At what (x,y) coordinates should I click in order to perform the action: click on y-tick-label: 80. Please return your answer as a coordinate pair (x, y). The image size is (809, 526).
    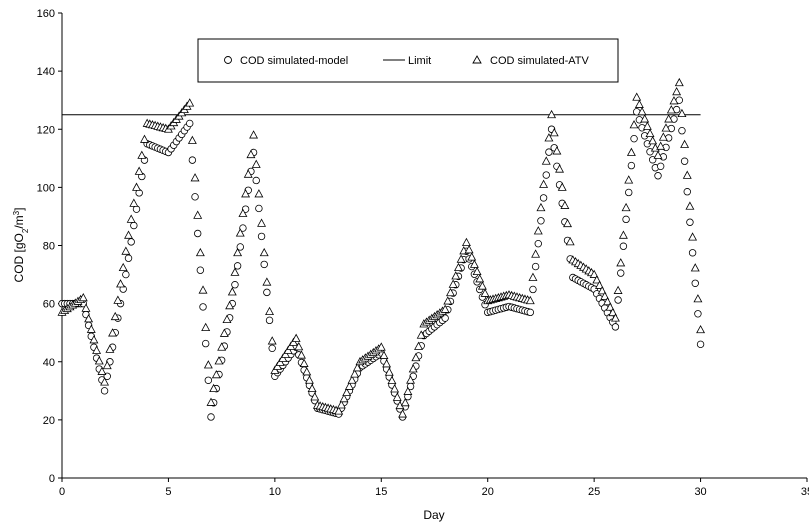
    Looking at the image, I should click on (49, 247).